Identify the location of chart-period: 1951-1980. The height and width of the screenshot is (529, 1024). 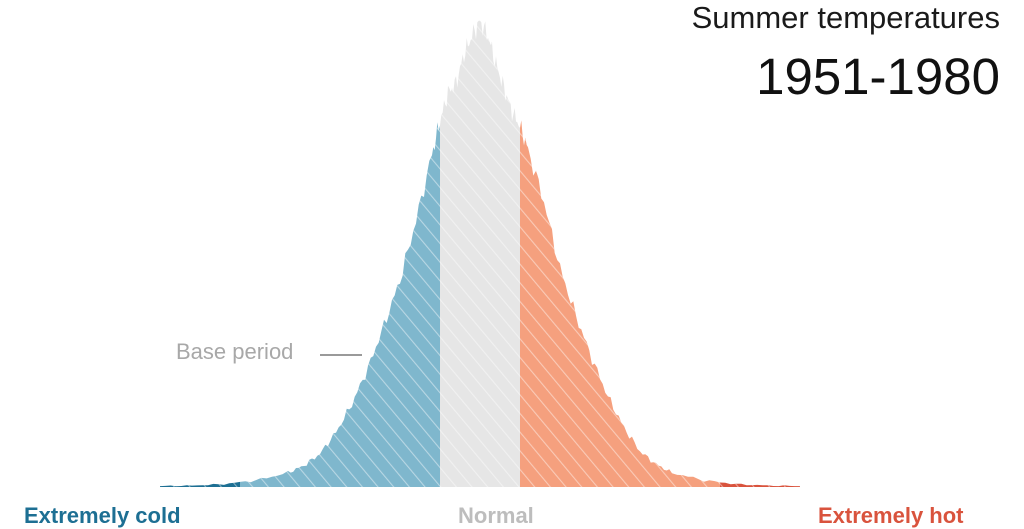
(878, 76).